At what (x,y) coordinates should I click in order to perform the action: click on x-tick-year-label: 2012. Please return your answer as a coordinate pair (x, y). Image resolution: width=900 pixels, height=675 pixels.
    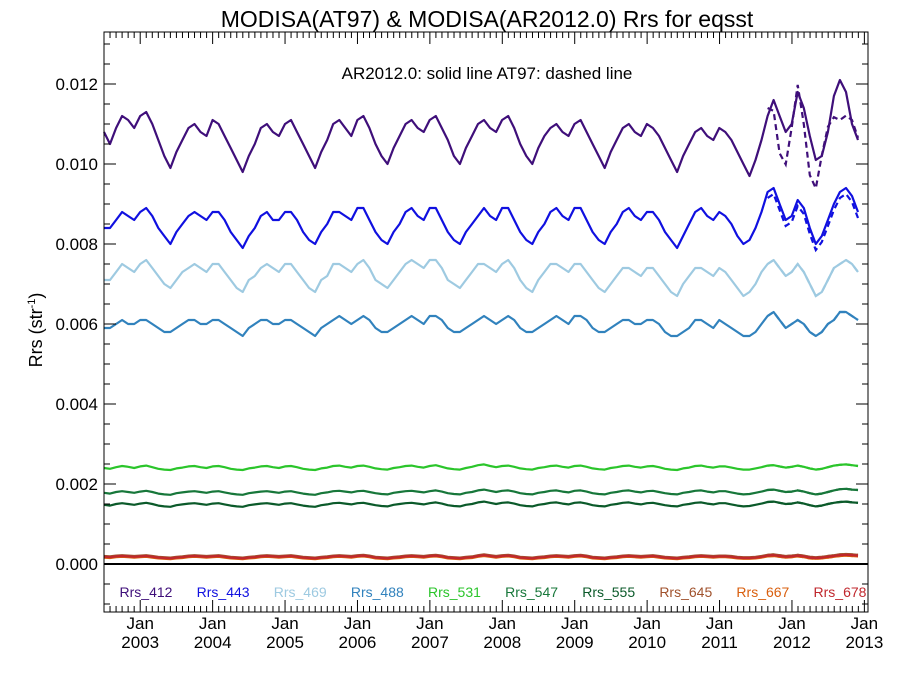
    Looking at the image, I should click on (792, 642).